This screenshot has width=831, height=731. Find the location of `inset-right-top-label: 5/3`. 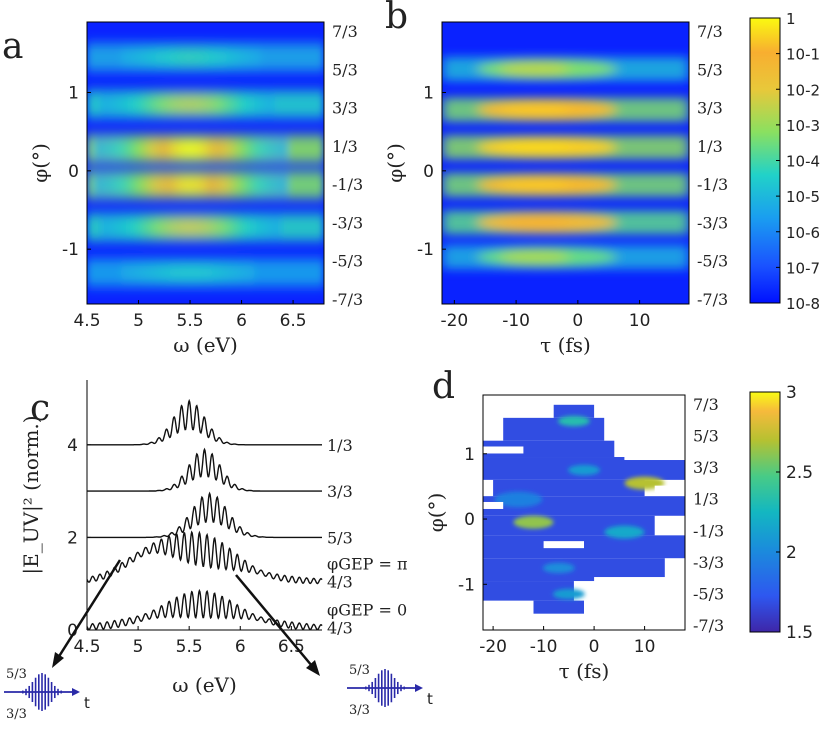

inset-right-top-label: 5/3 is located at coordinates (359, 670).